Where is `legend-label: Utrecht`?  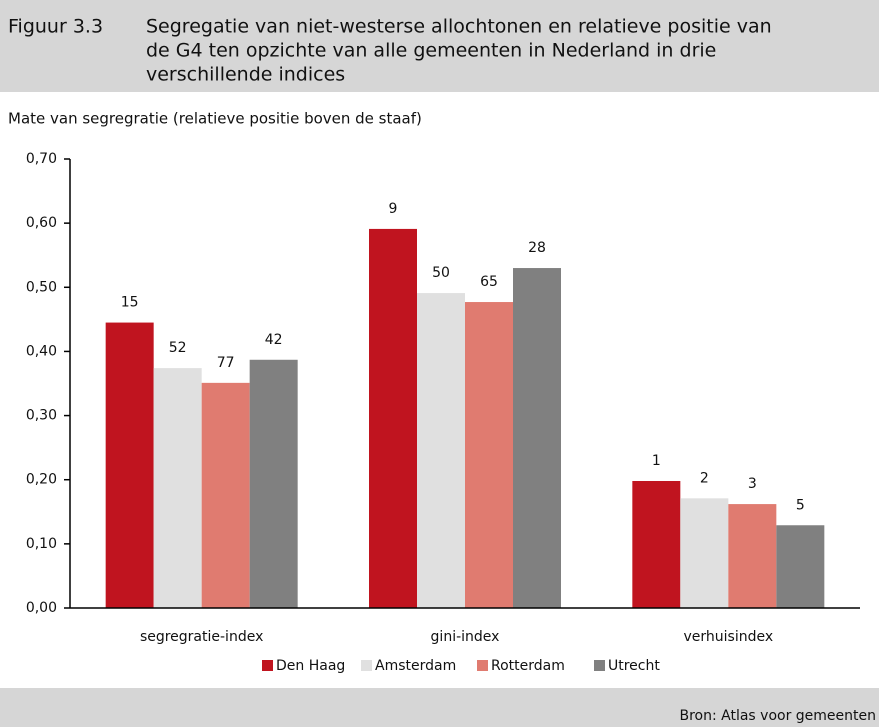
legend-label: Utrecht is located at coordinates (634, 666).